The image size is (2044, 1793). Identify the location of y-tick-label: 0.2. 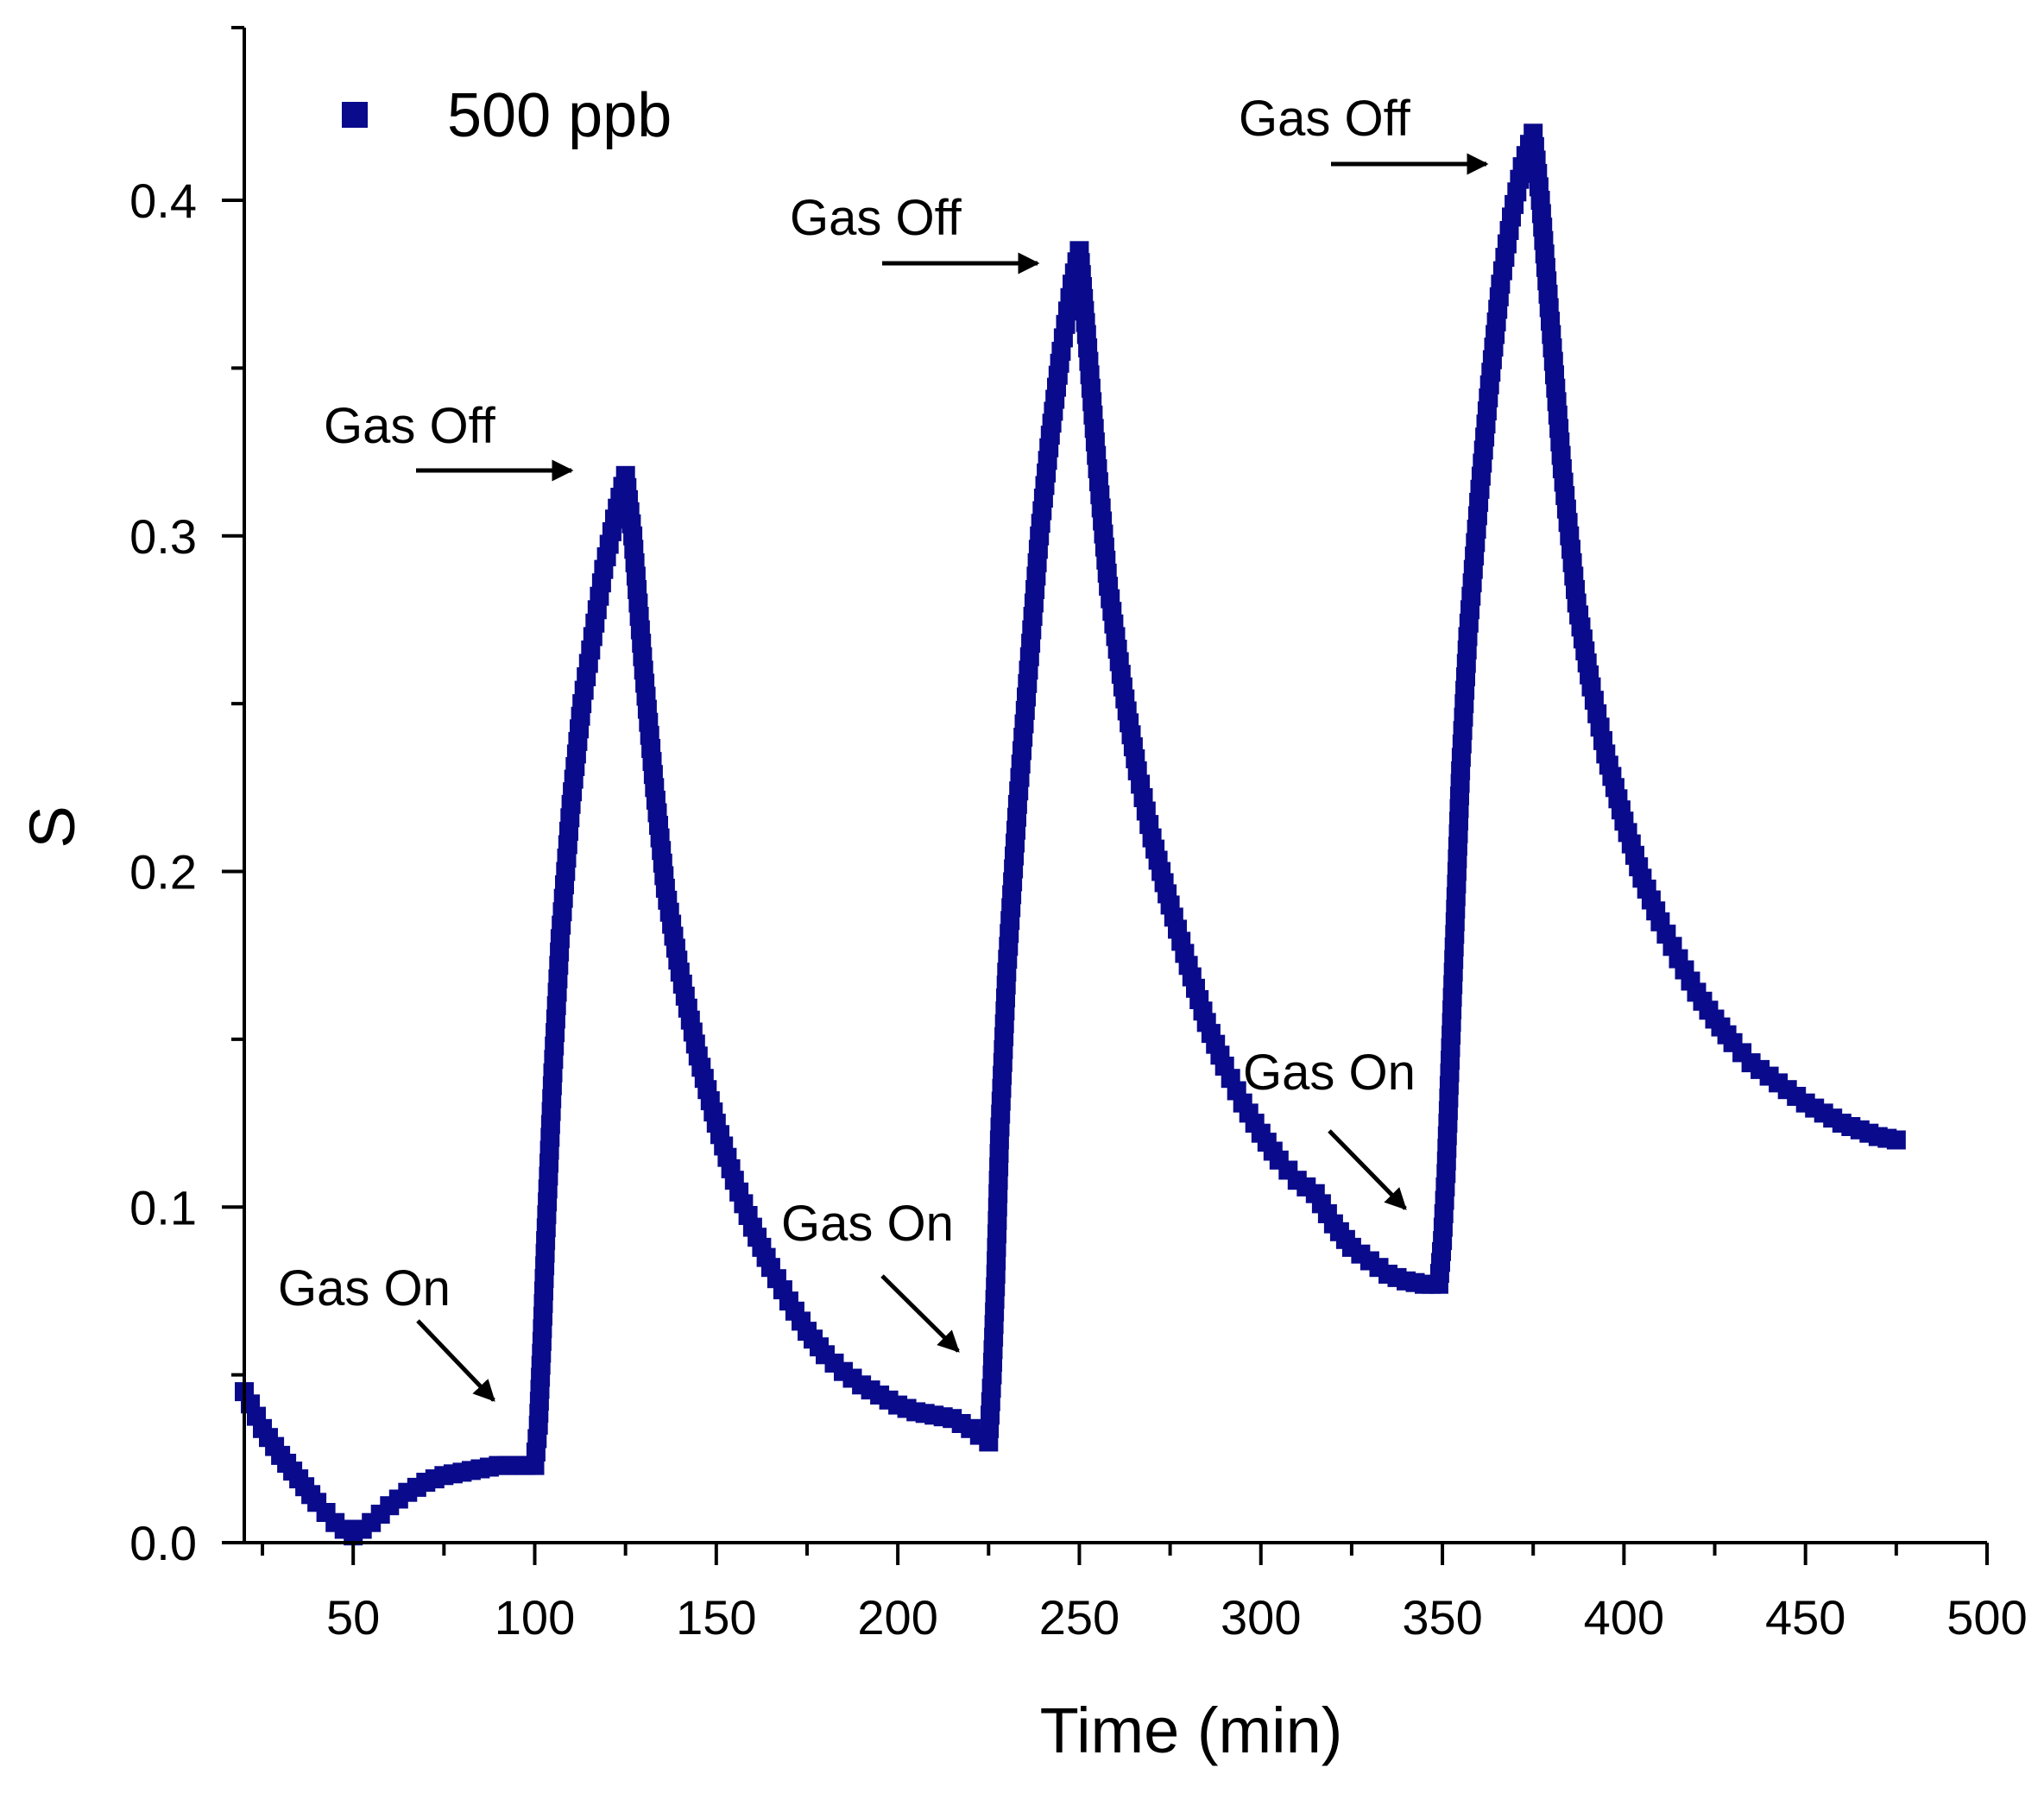
(163, 872).